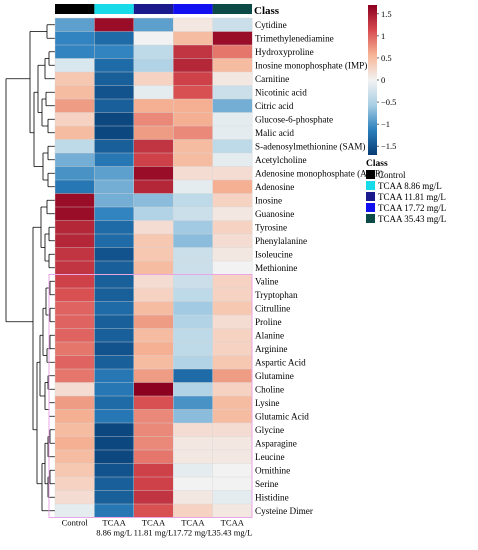  Describe the element at coordinates (271, 228) in the screenshot. I see `row-label: Tyrosine` at that location.